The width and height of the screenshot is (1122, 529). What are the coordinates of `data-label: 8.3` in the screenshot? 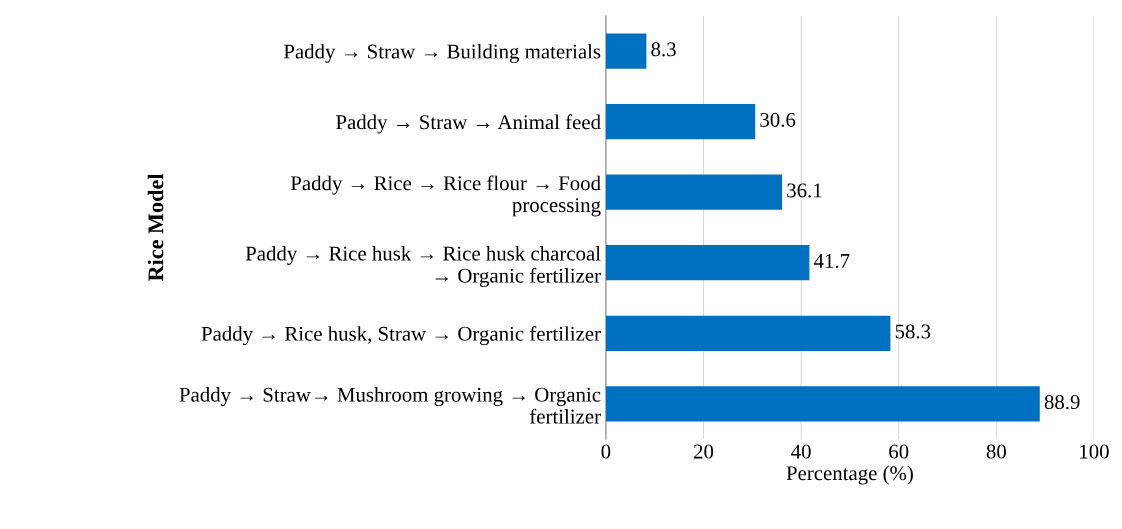 It's located at (663, 49).